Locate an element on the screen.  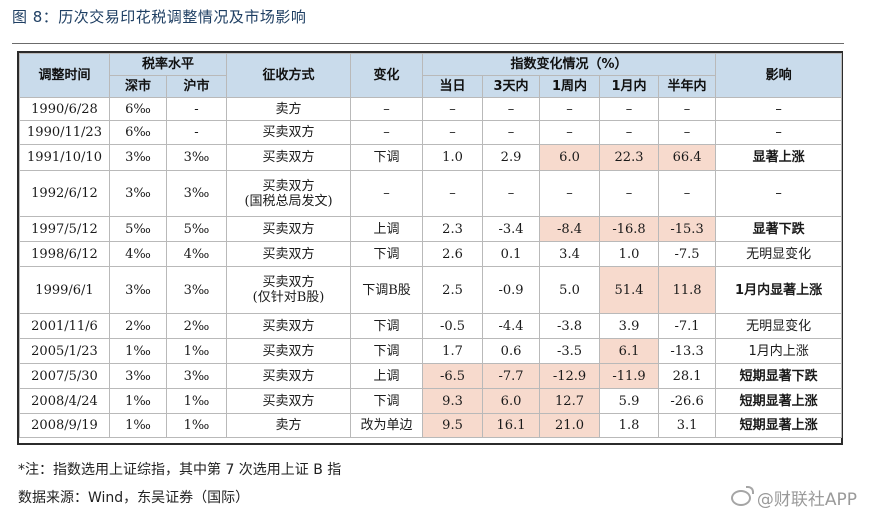
weibo-icon is located at coordinates (742, 495).